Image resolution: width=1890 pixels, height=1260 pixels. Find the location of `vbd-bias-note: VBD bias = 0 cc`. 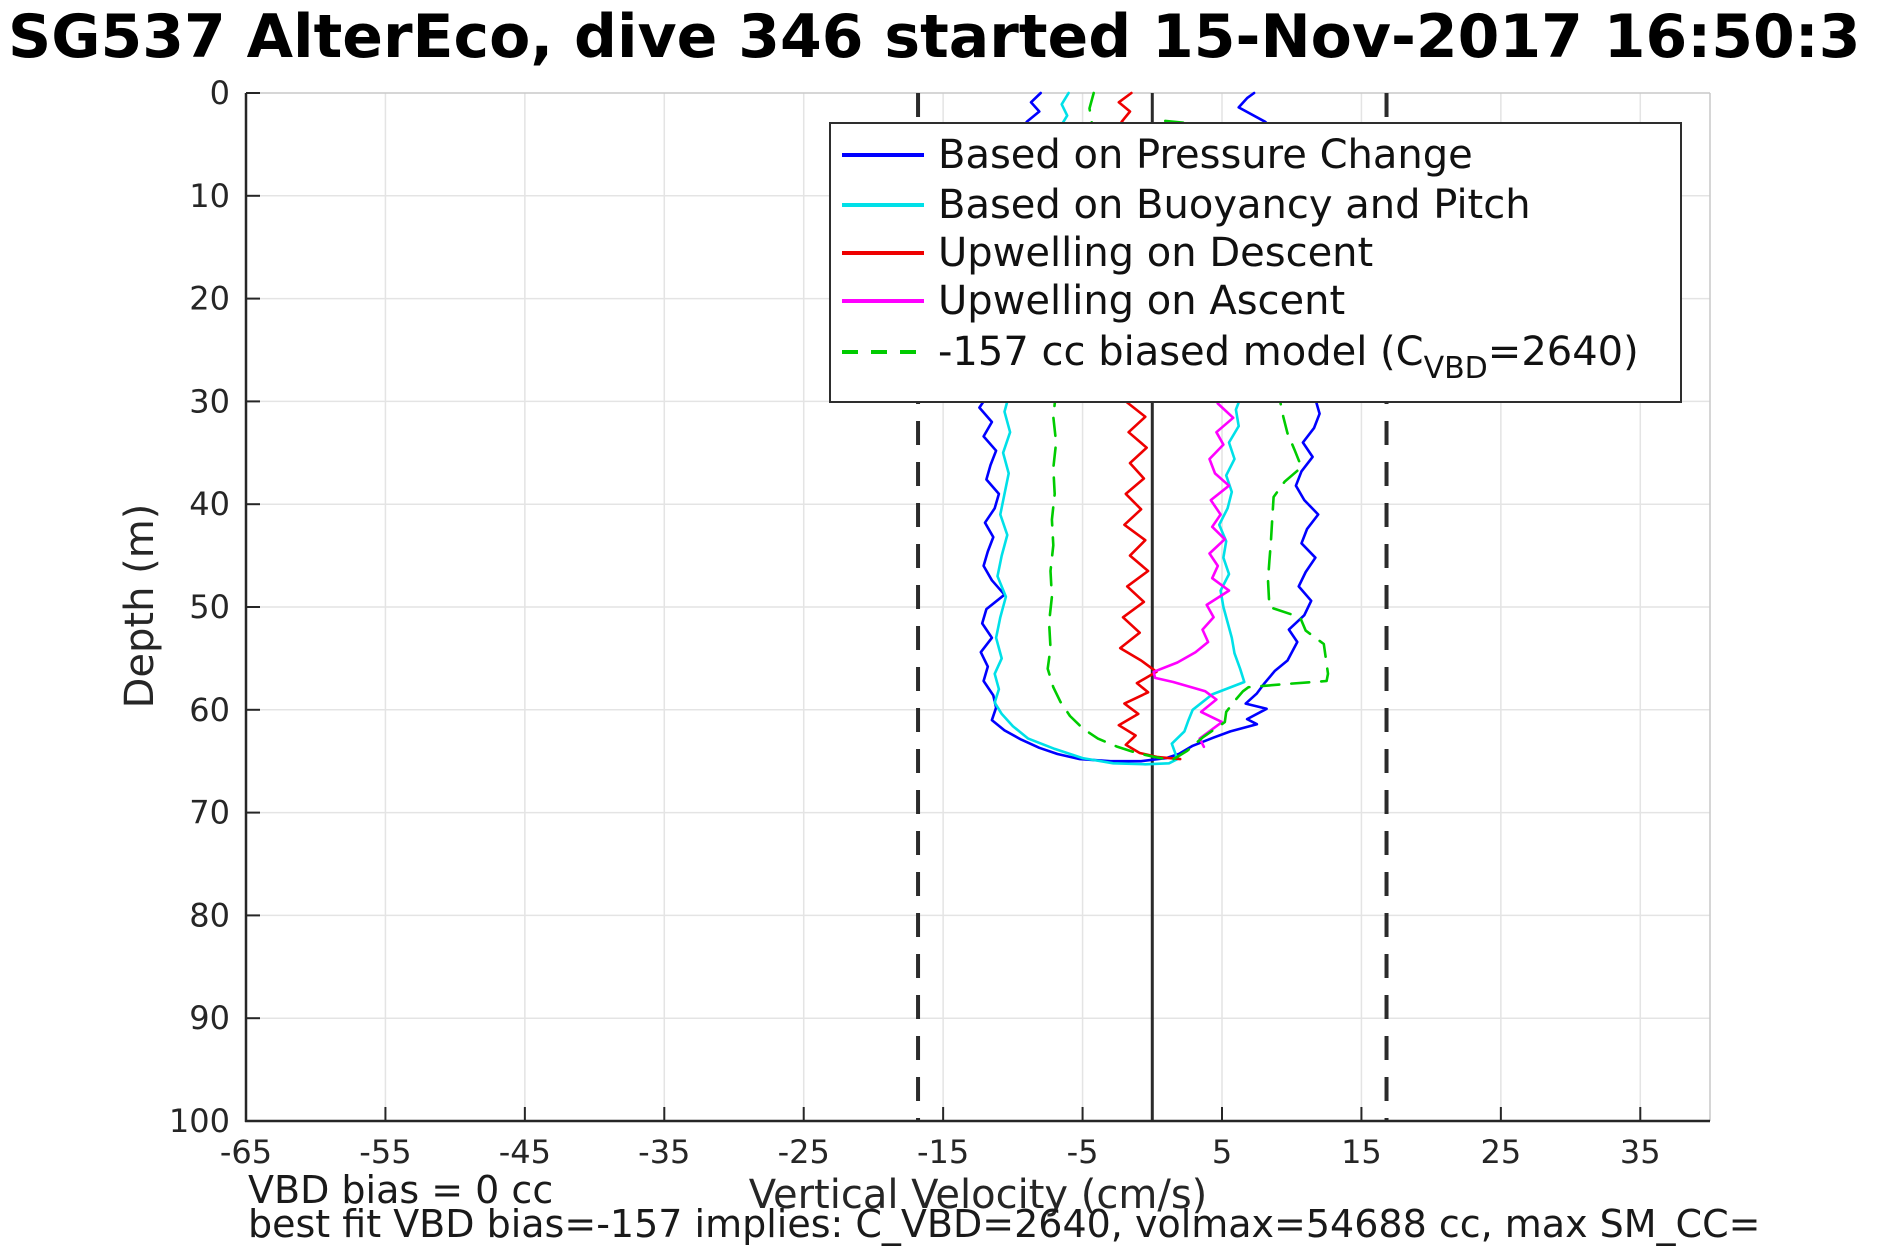

vbd-bias-note: VBD bias = 0 cc is located at coordinates (401, 1190).